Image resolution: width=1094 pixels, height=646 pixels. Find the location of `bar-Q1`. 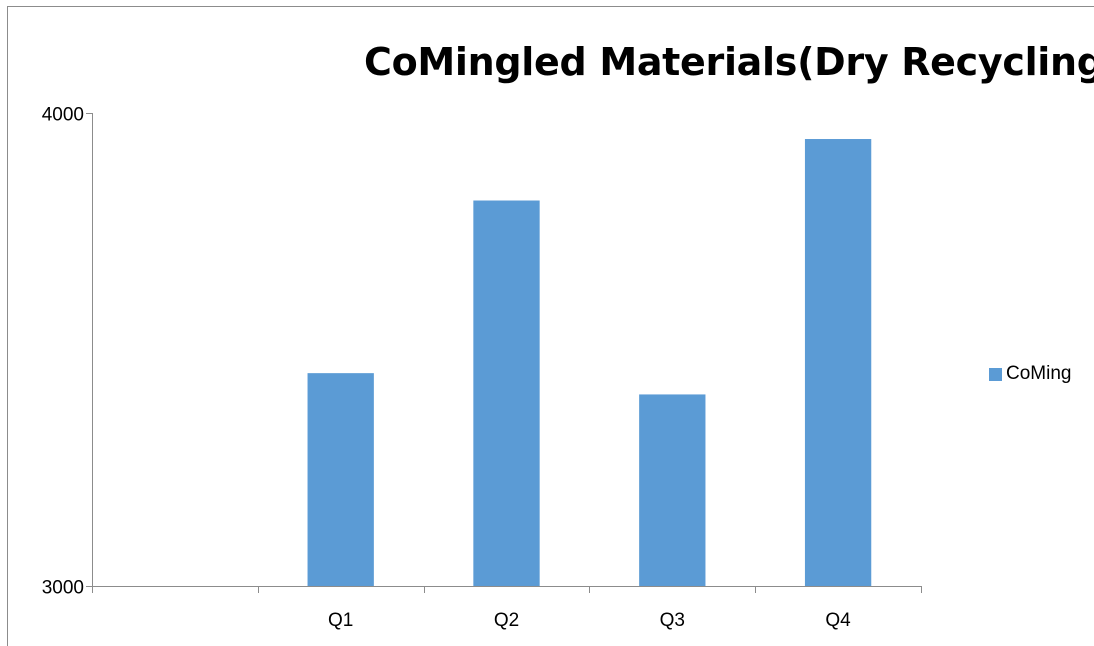

bar-Q1 is located at coordinates (340, 479).